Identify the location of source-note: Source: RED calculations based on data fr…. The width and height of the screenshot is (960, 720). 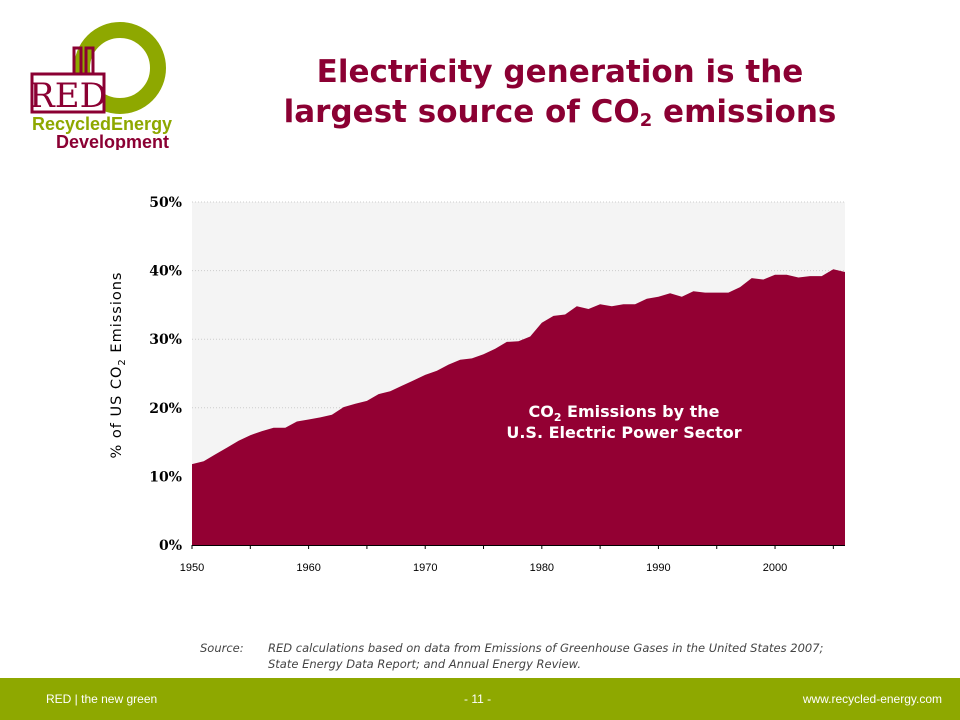
(564, 656).